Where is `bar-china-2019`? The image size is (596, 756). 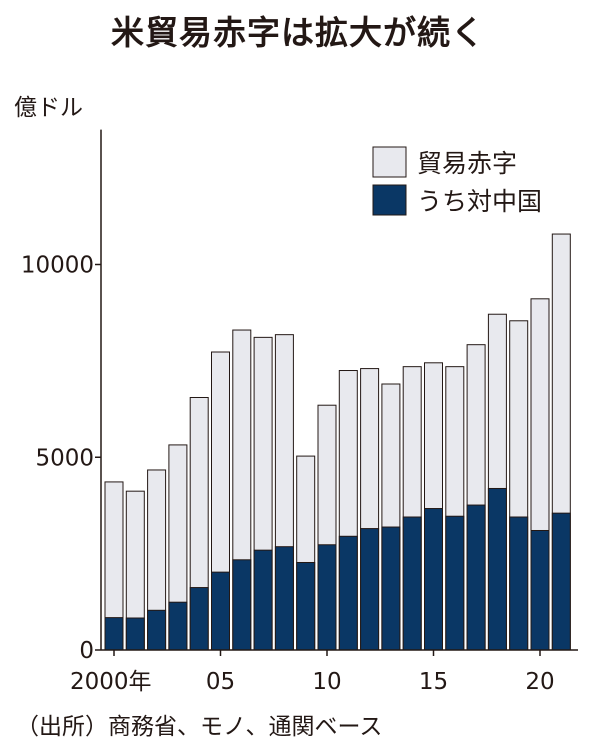 bar-china-2019 is located at coordinates (519, 583).